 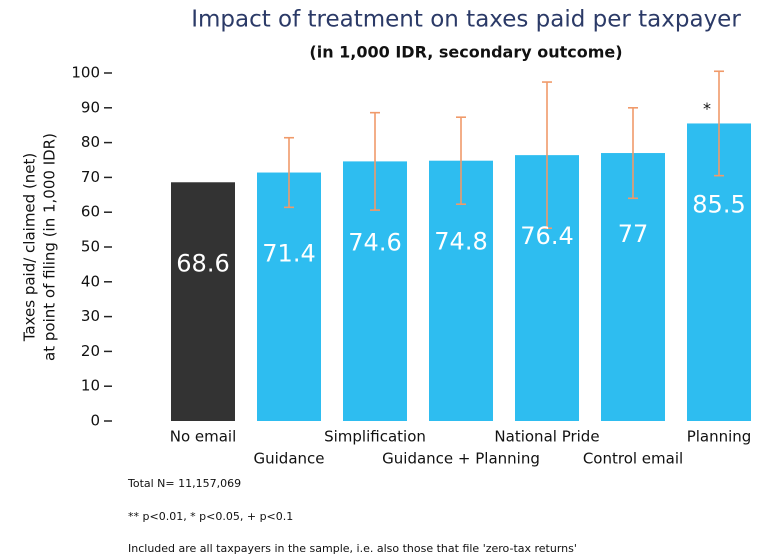 I want to click on value-label: 85.5, so click(x=718, y=204).